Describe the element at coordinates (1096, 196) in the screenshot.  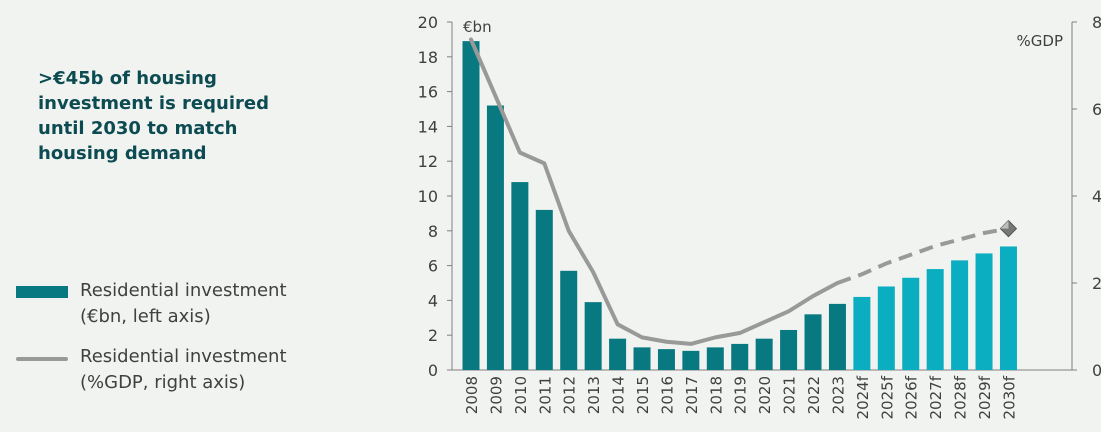
I see `right-tick-label: 4` at that location.